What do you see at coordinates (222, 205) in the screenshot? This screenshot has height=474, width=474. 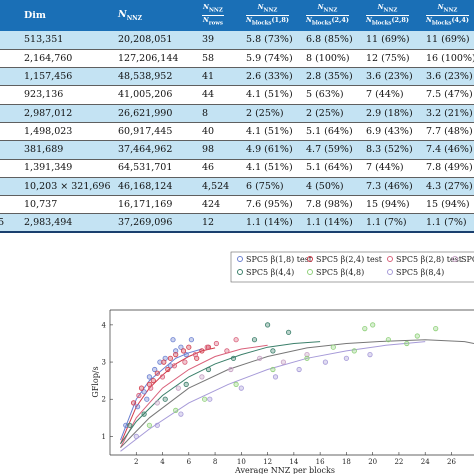 I see `cell-ratio: 424` at bounding box center [222, 205].